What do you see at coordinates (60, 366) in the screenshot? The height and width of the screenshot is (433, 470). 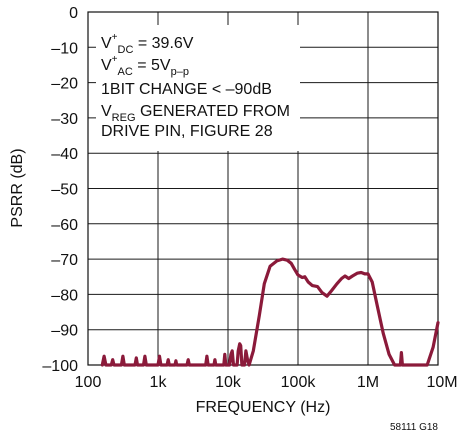 I see `y-tick-label: –100` at bounding box center [60, 366].